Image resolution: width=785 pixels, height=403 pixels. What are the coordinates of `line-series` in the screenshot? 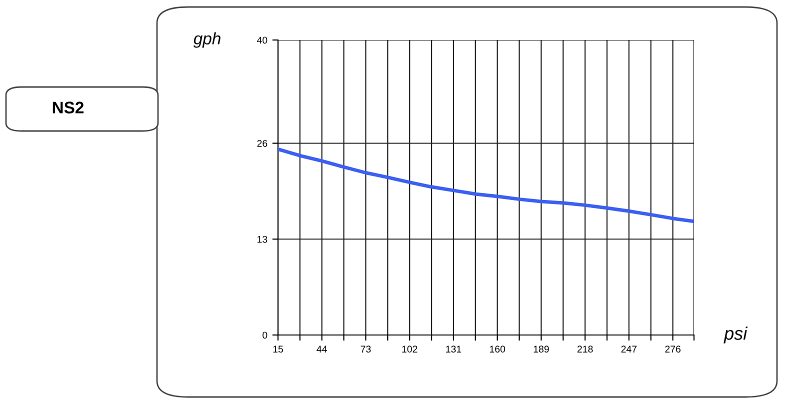 It's located at (486, 185).